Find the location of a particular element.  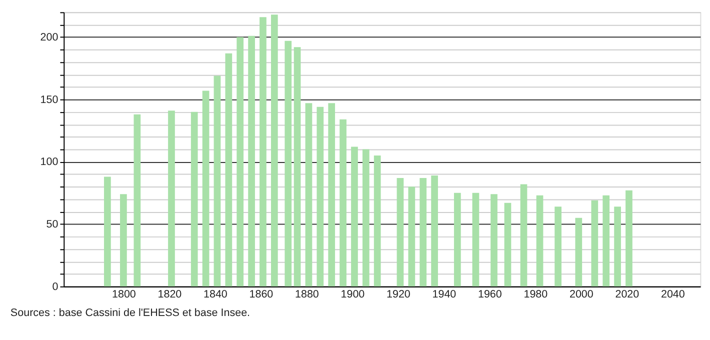

x-tick-label: 2000 is located at coordinates (581, 294).